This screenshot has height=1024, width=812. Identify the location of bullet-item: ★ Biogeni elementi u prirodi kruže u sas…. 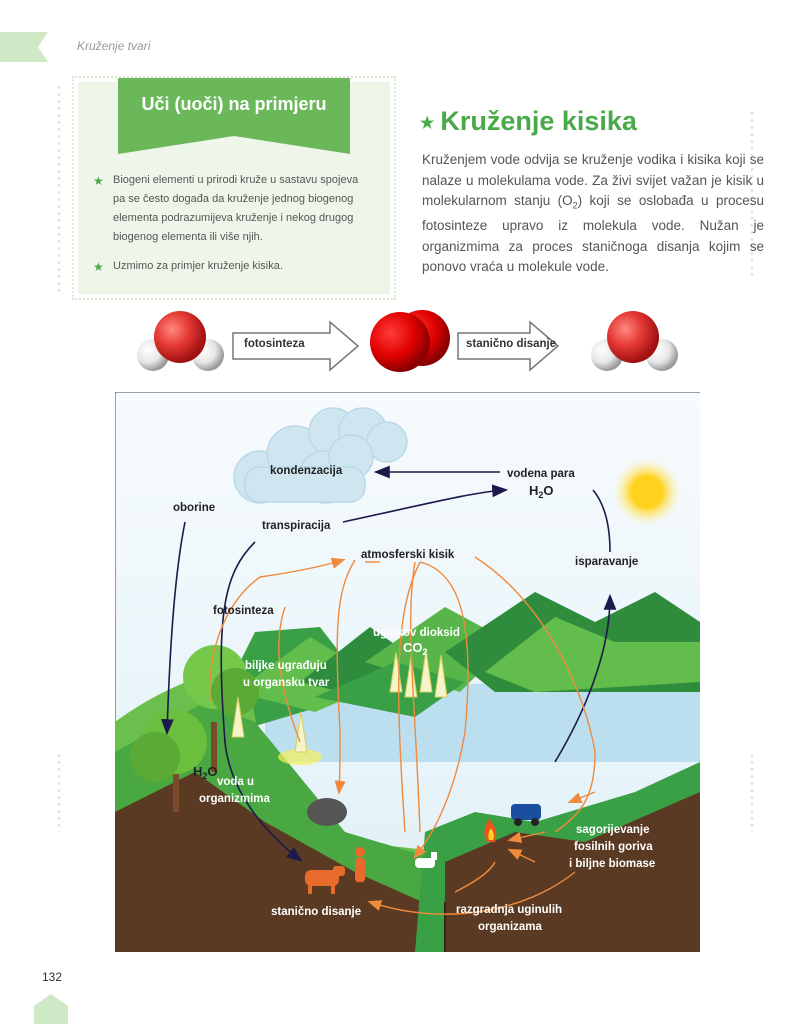
(226, 208).